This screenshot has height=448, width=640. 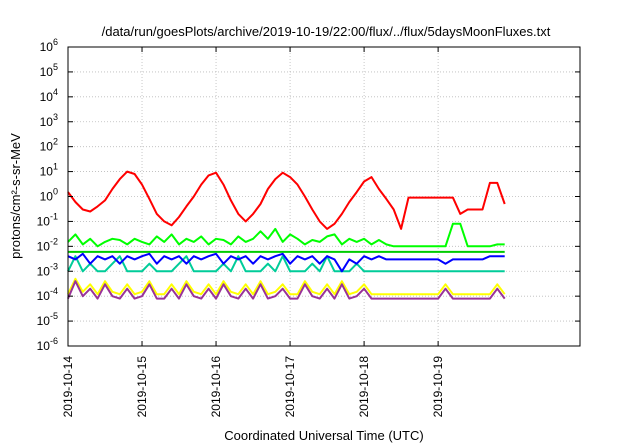 What do you see at coordinates (54, 266) in the screenshot?
I see `y-tick-label-exp: -3` at bounding box center [54, 266].